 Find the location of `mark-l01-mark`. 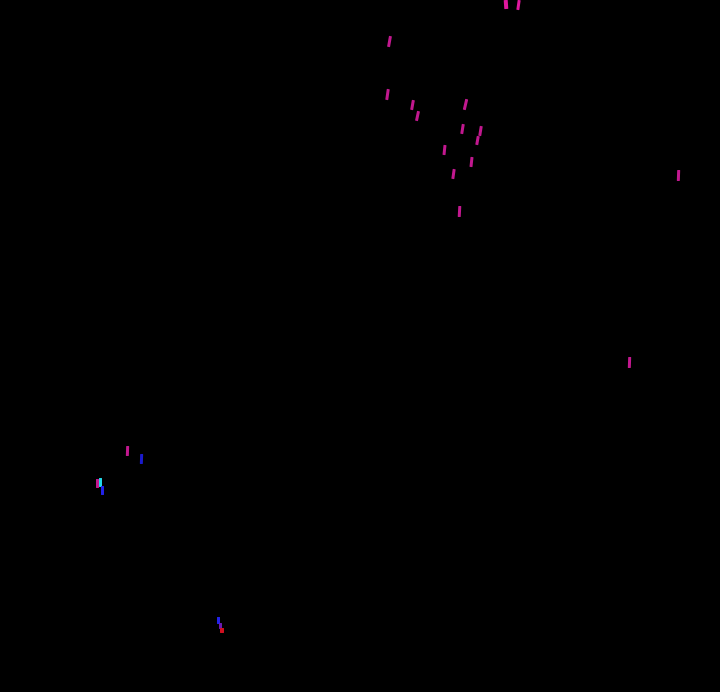

mark-l01-mark is located at coordinates (127, 451).